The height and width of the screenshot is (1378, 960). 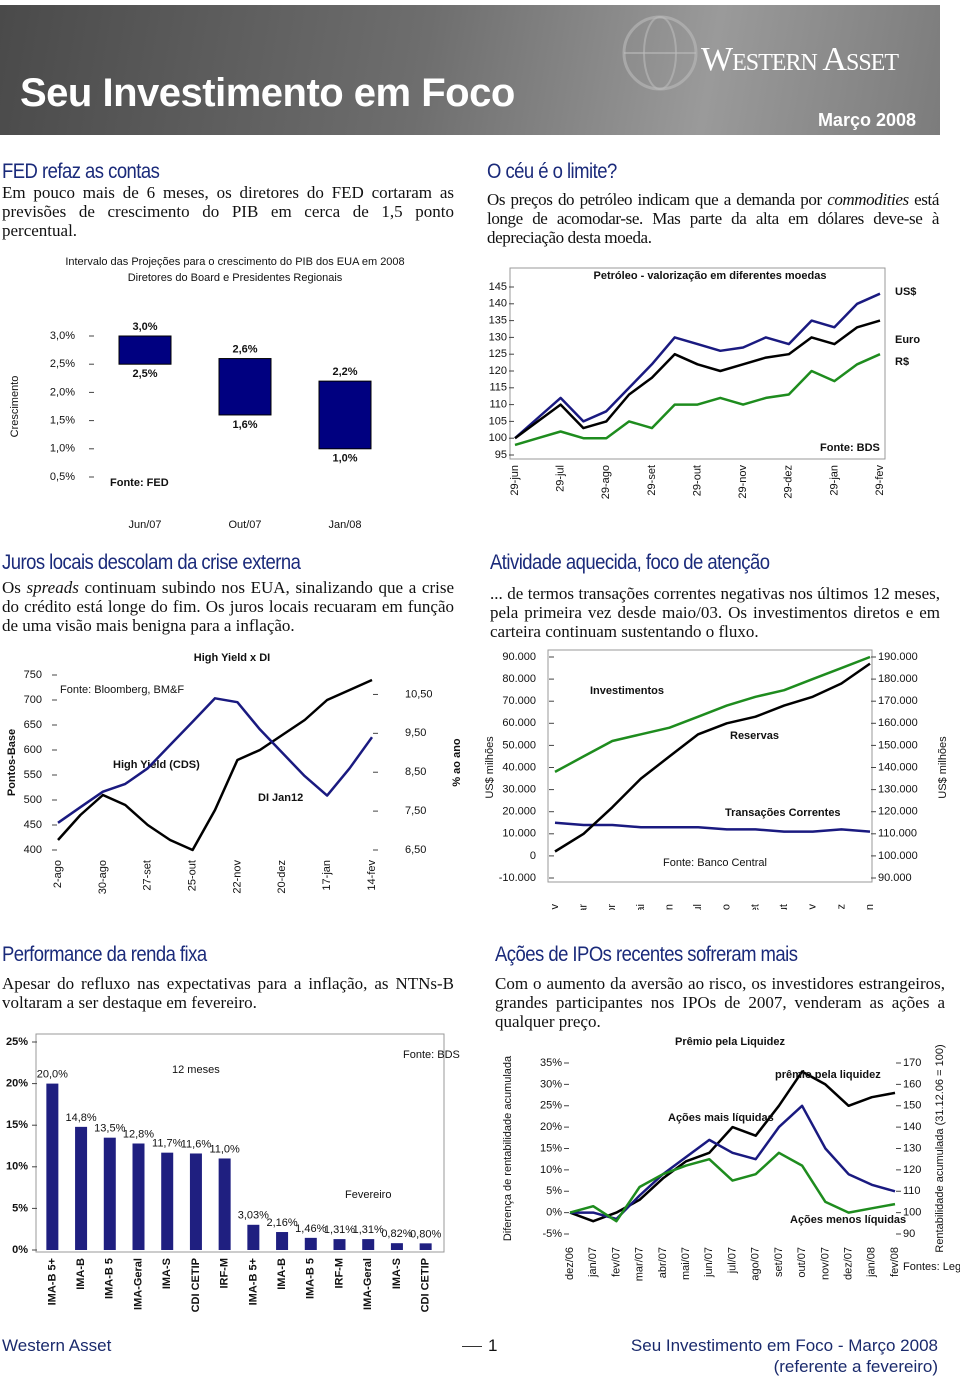 What do you see at coordinates (606, 482) in the screenshot?
I see `x-tick-label: 29-ago` at bounding box center [606, 482].